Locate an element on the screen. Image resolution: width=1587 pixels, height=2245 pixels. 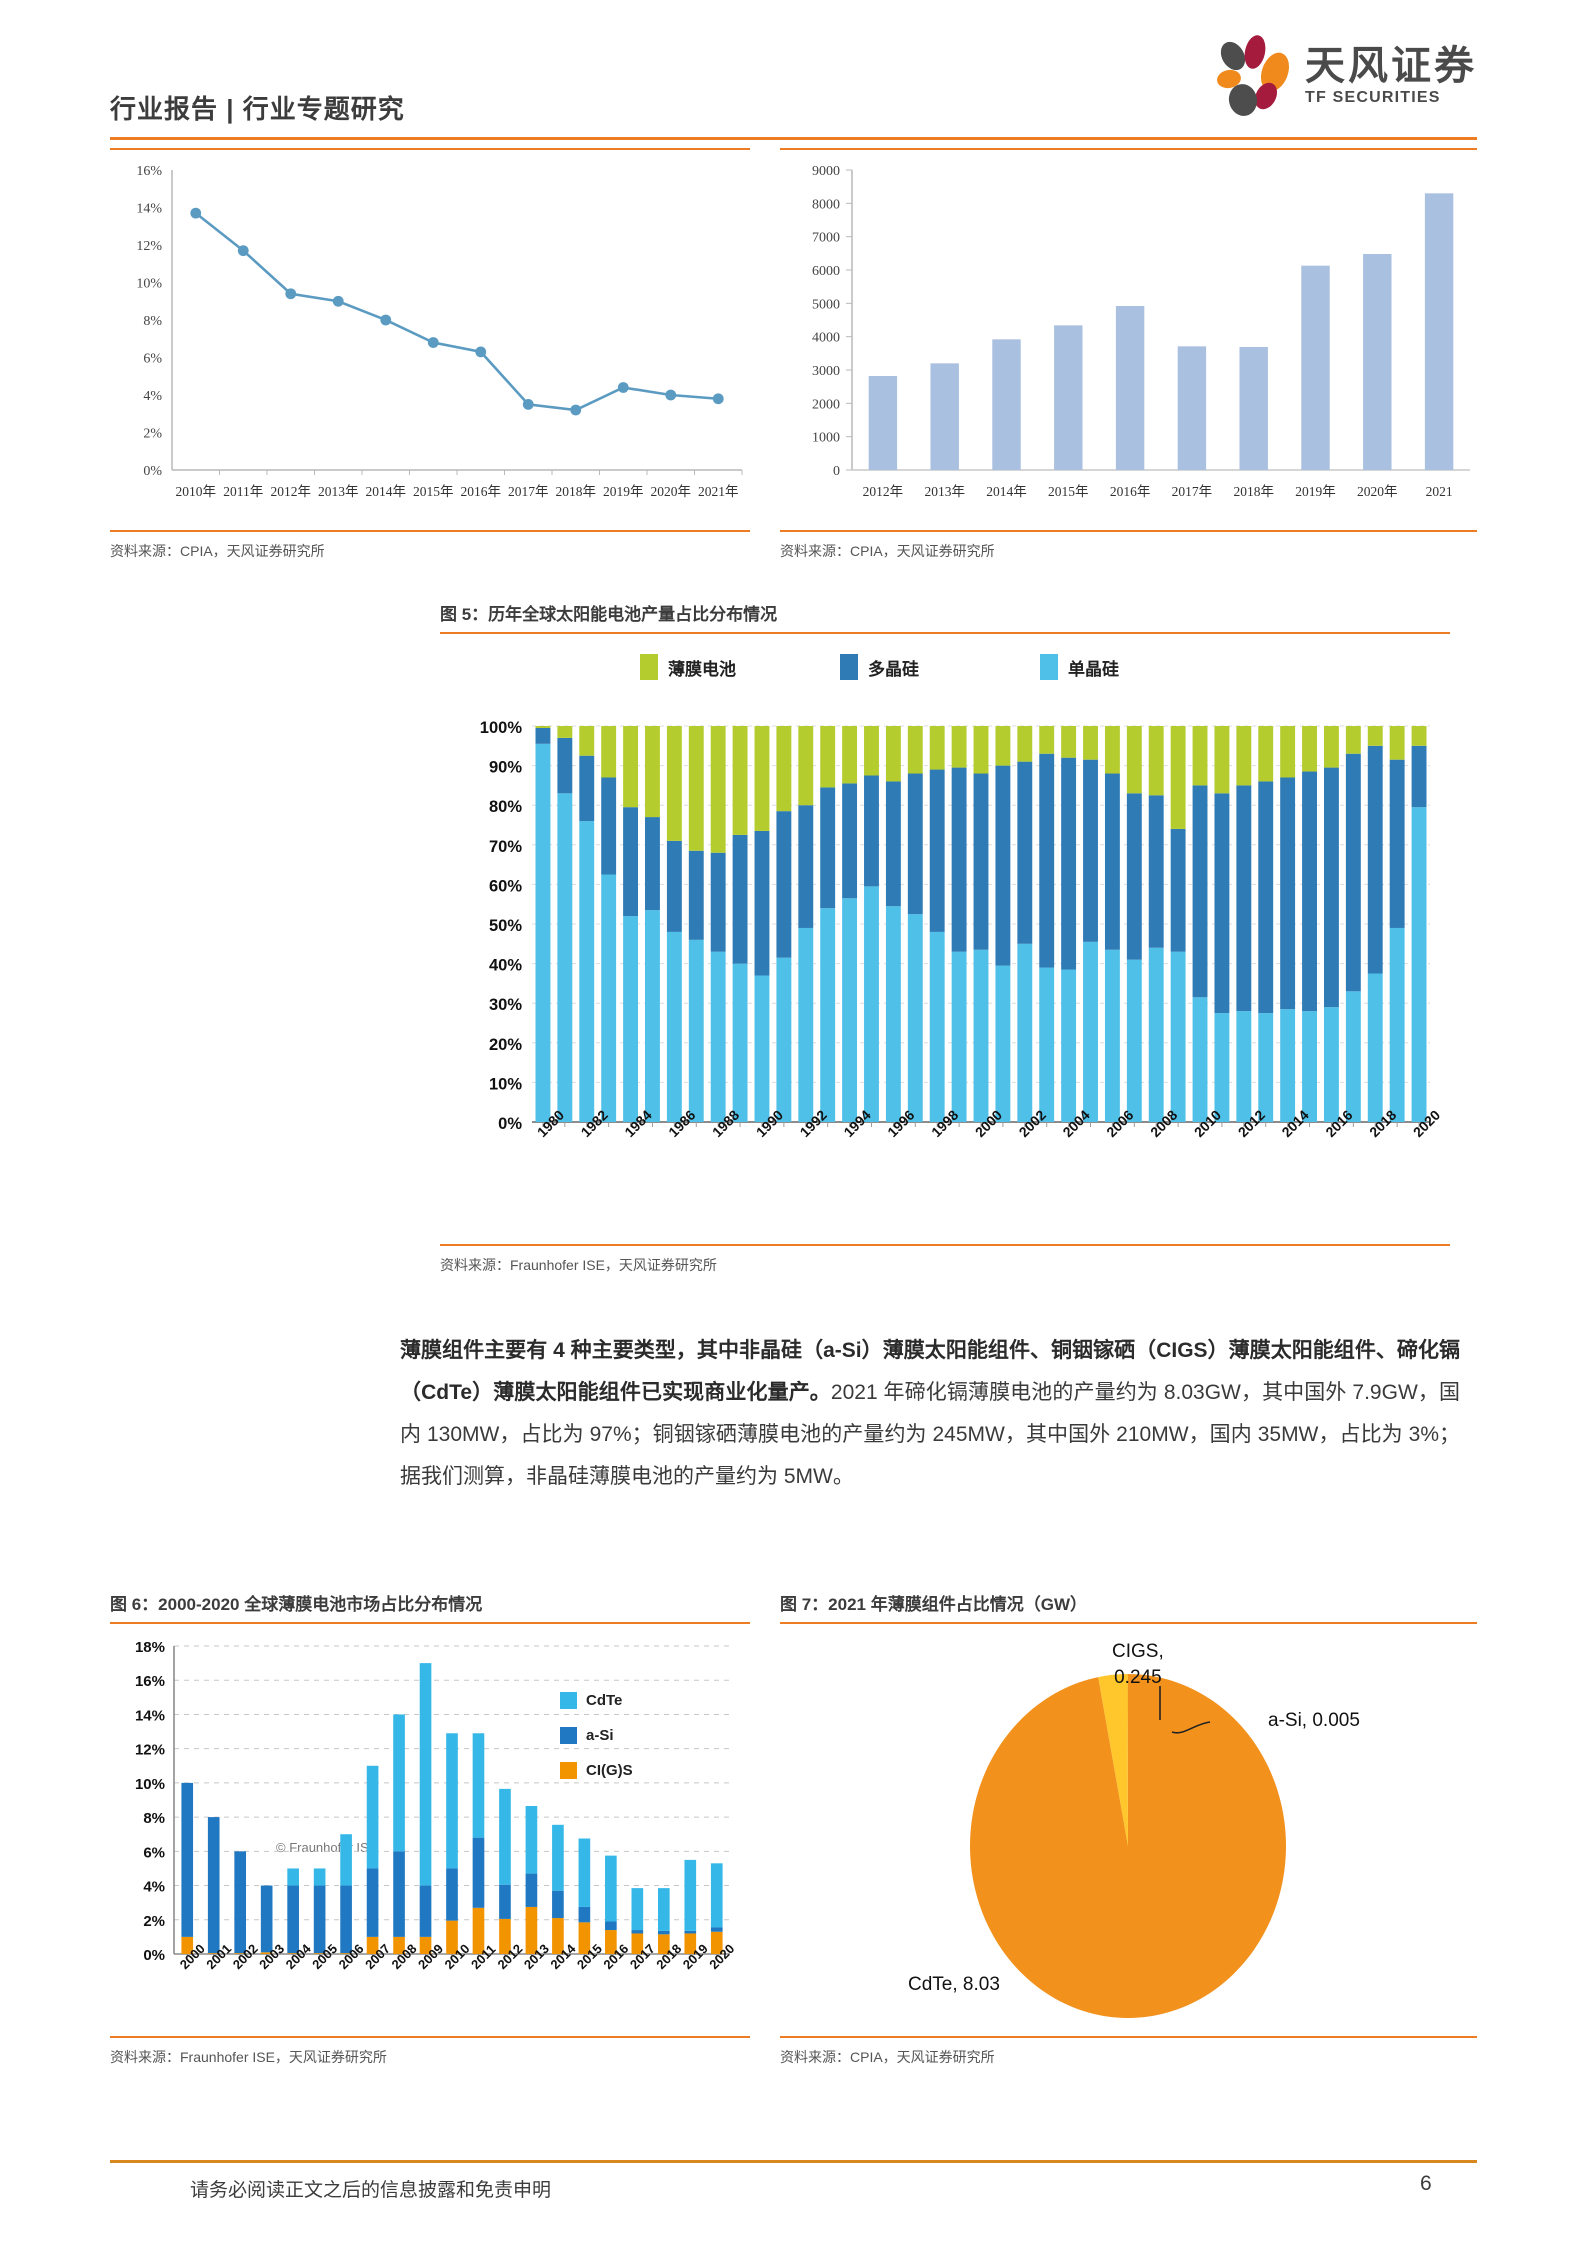
svg-text: 2009 is located at coordinates (430, 1956).